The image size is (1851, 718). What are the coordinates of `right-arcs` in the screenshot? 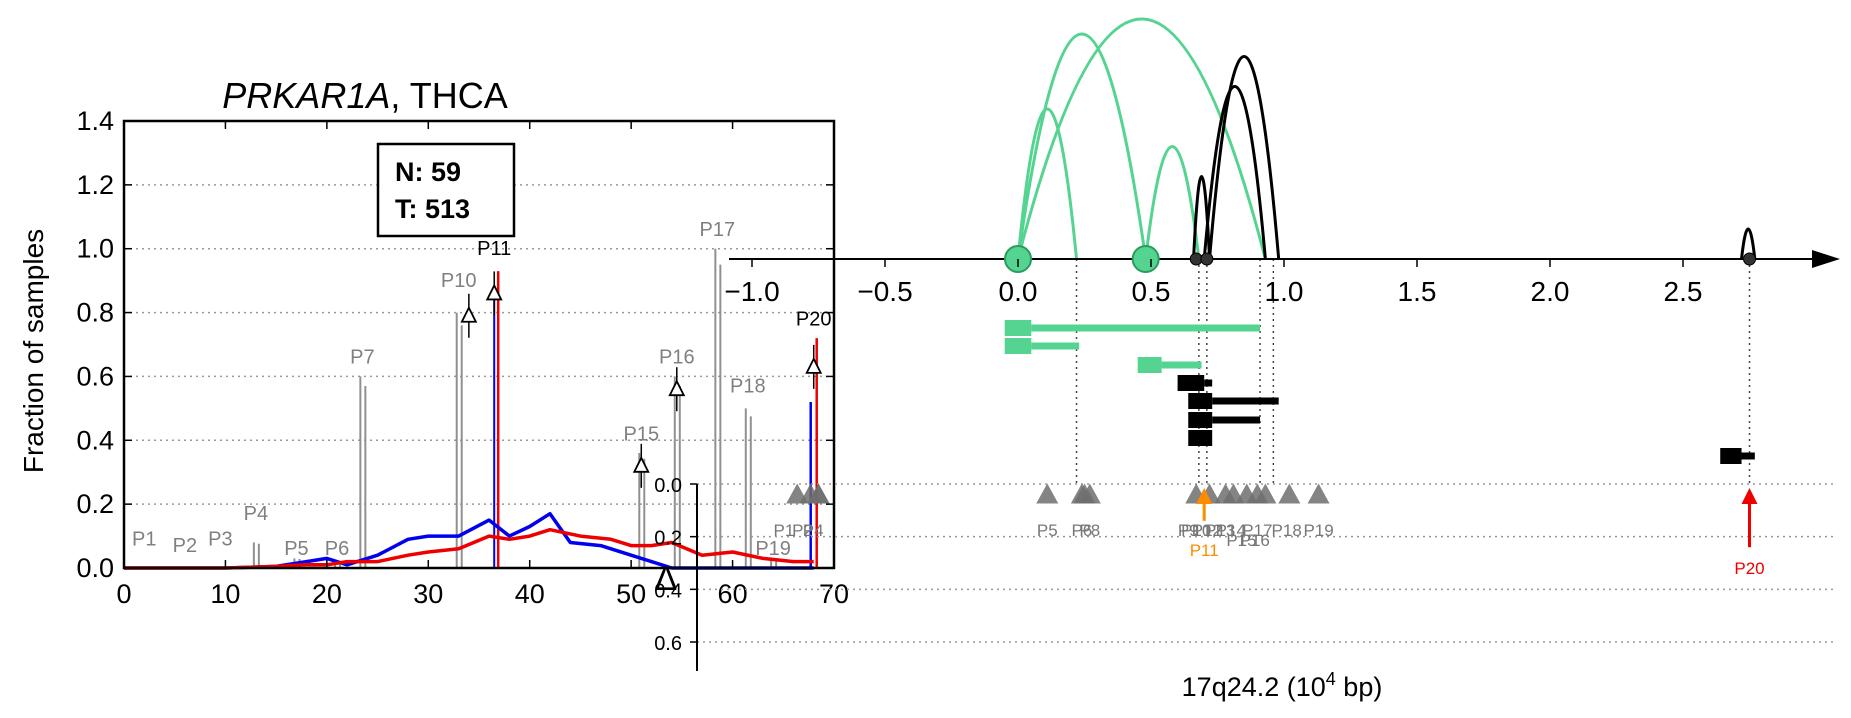 It's located at (1386, 138).